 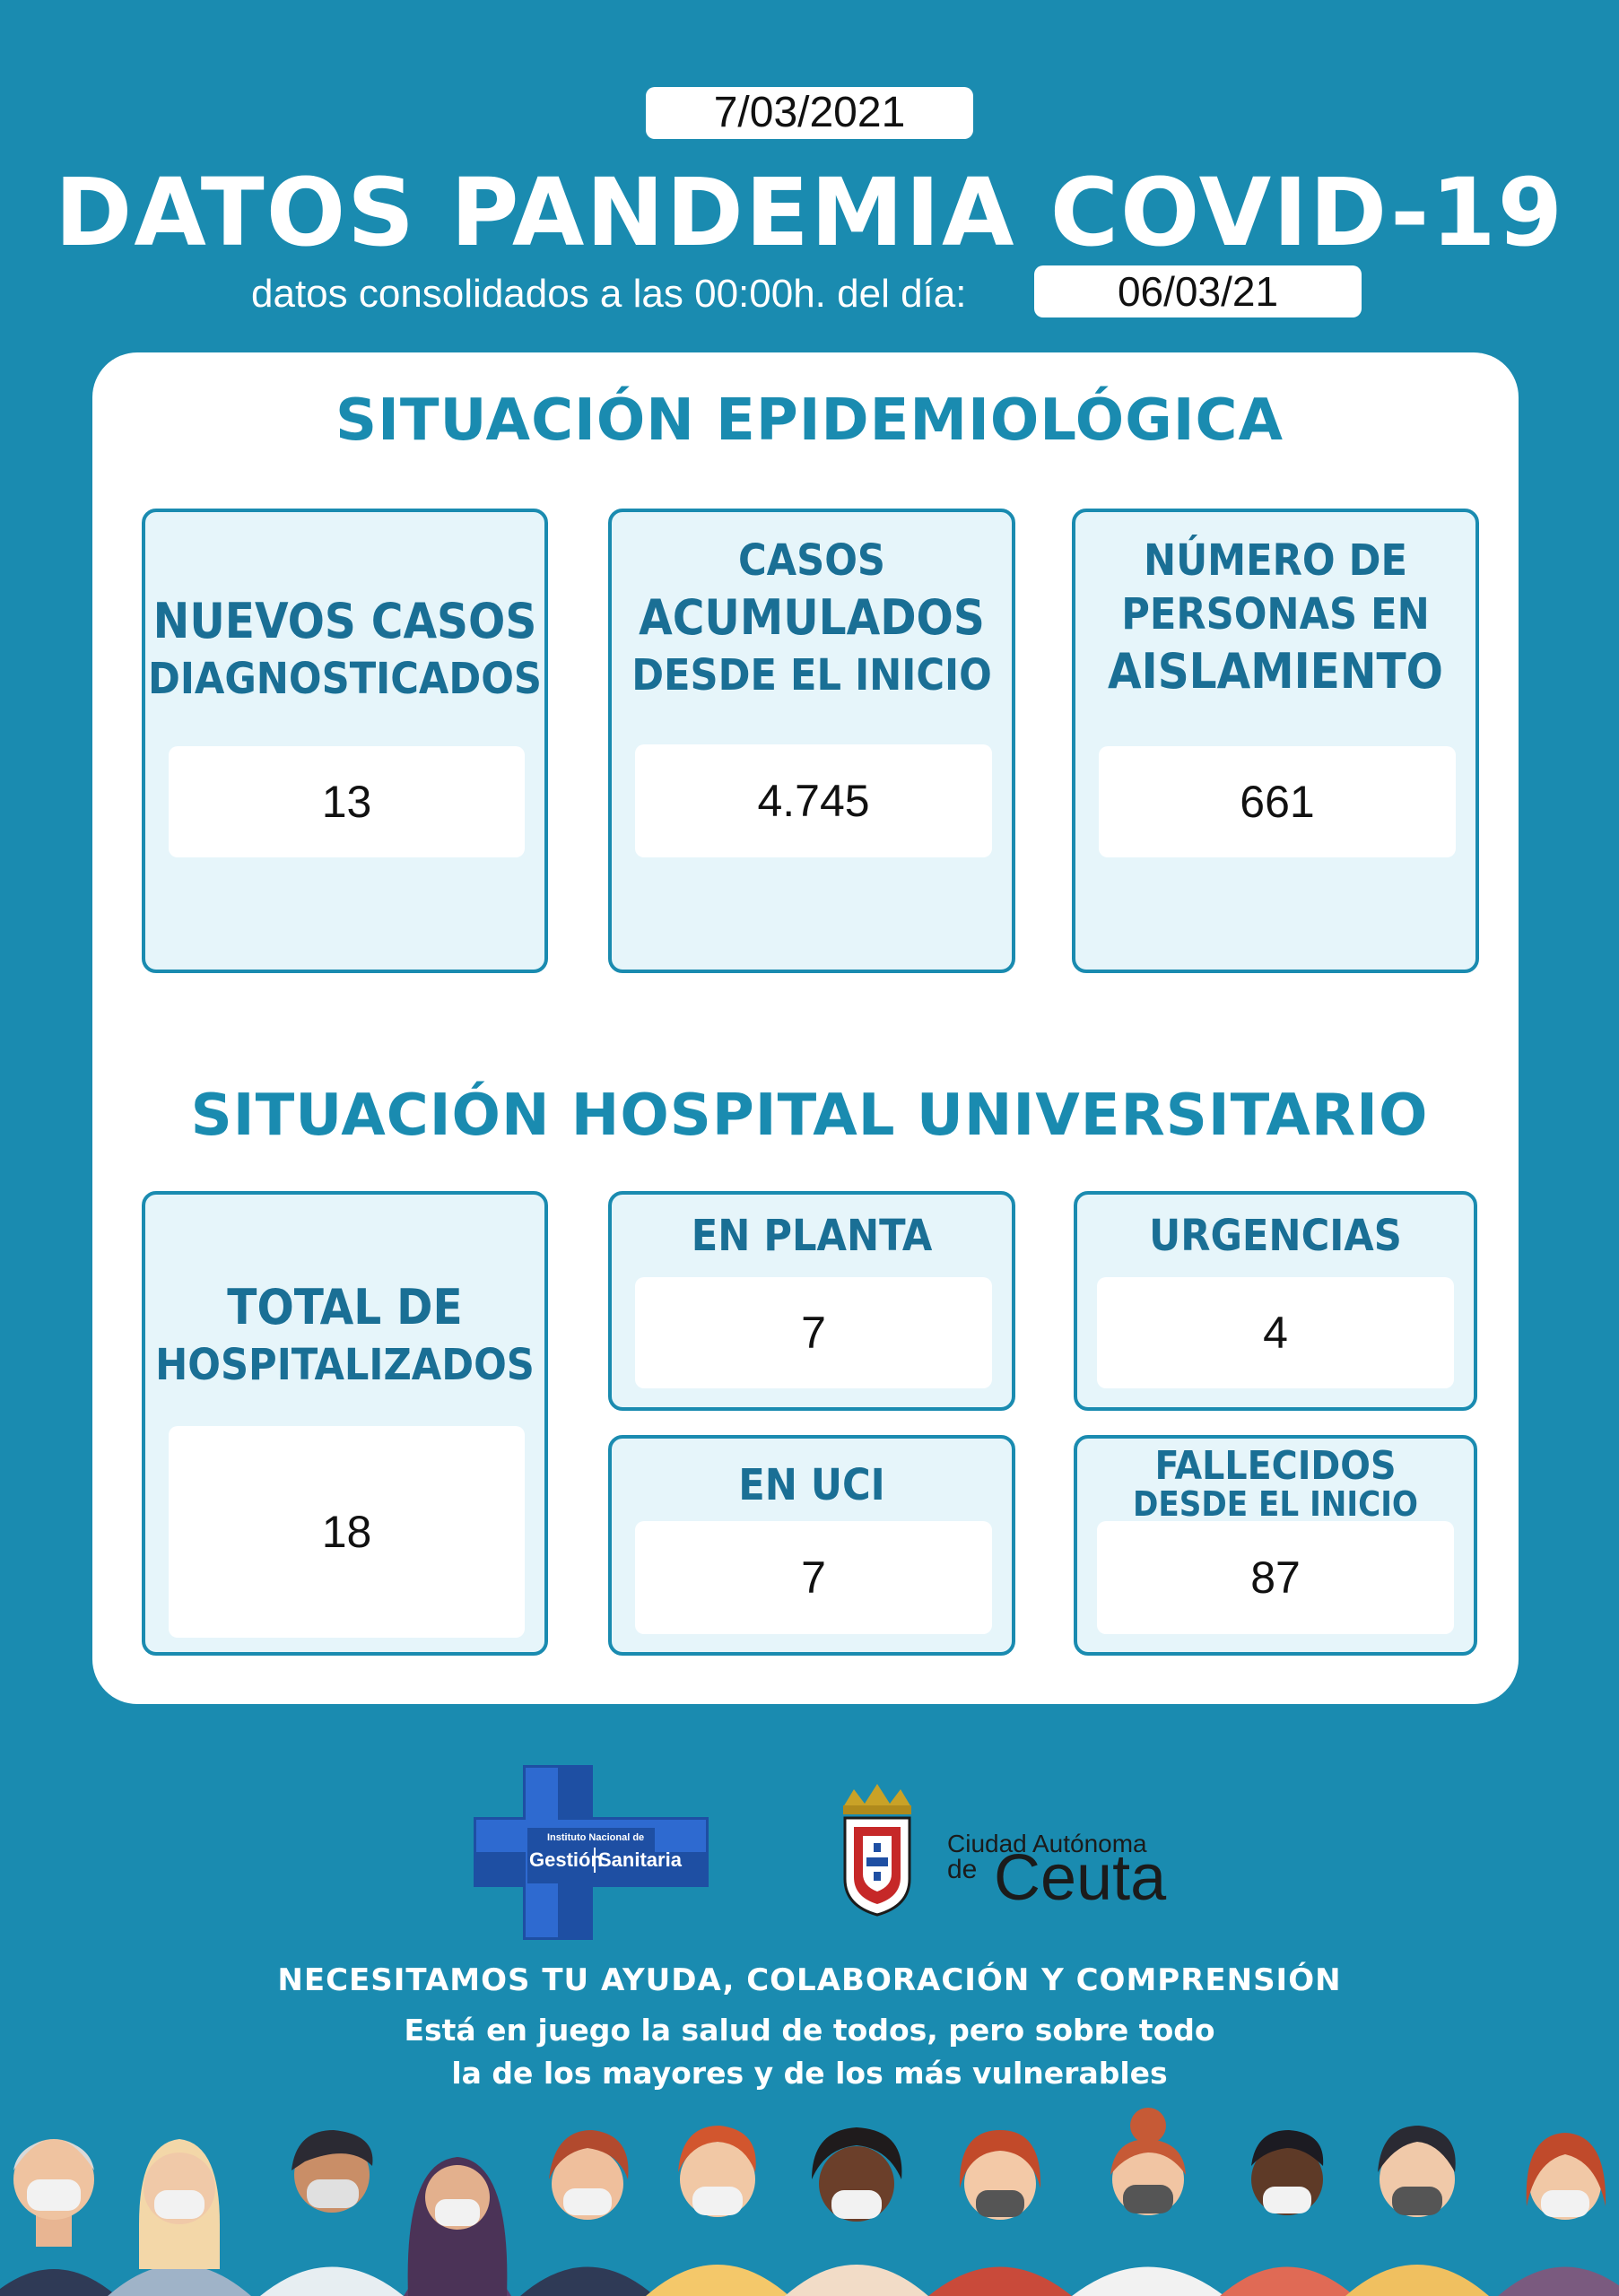 I want to click on fallecidos-value: 87, so click(x=1275, y=1577).